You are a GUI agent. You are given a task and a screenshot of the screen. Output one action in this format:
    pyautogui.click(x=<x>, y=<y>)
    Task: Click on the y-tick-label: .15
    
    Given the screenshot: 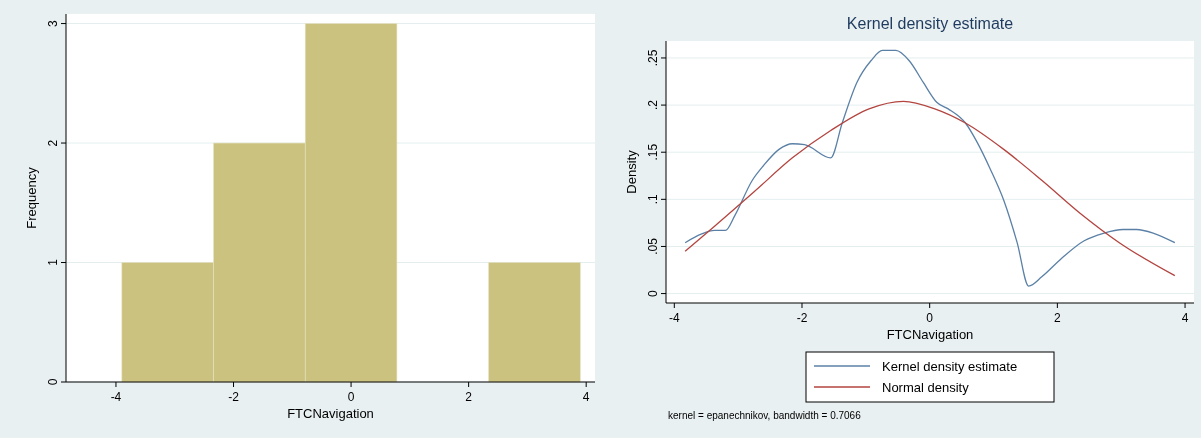 What is the action you would take?
    pyautogui.click(x=653, y=152)
    